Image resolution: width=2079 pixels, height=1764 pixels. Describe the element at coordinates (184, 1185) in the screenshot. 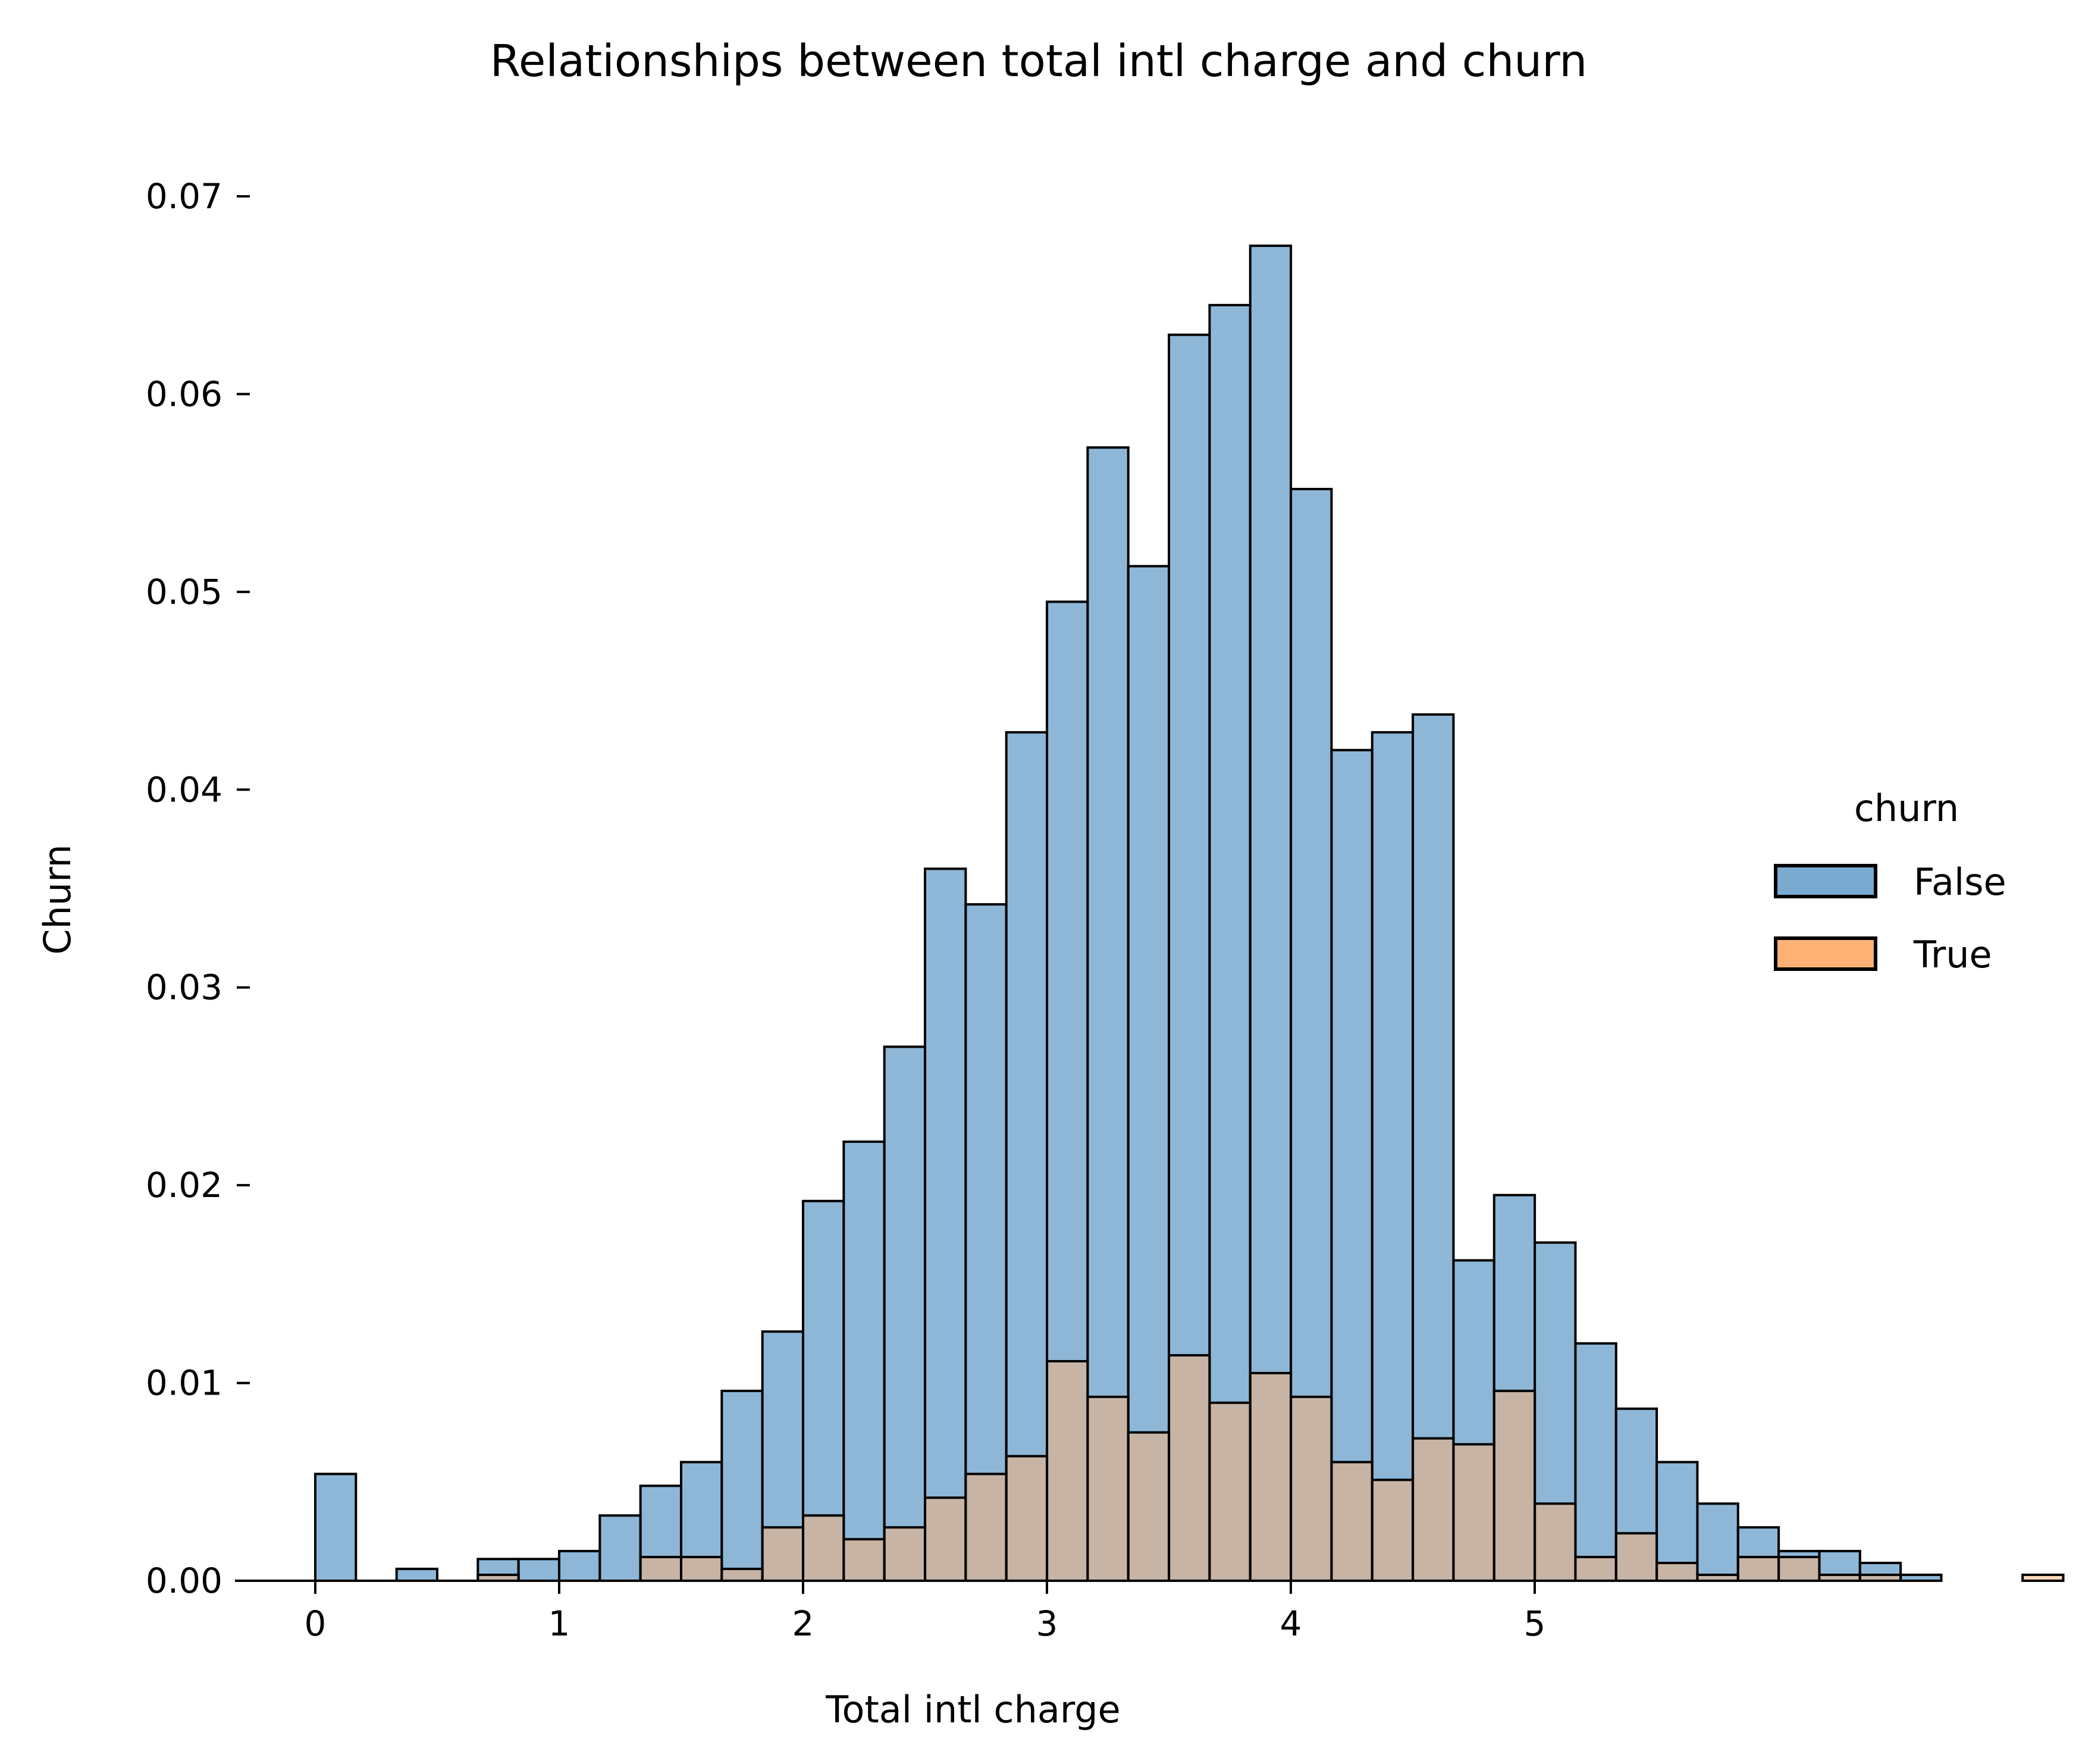

I see `y-tick-label: 0.02` at that location.